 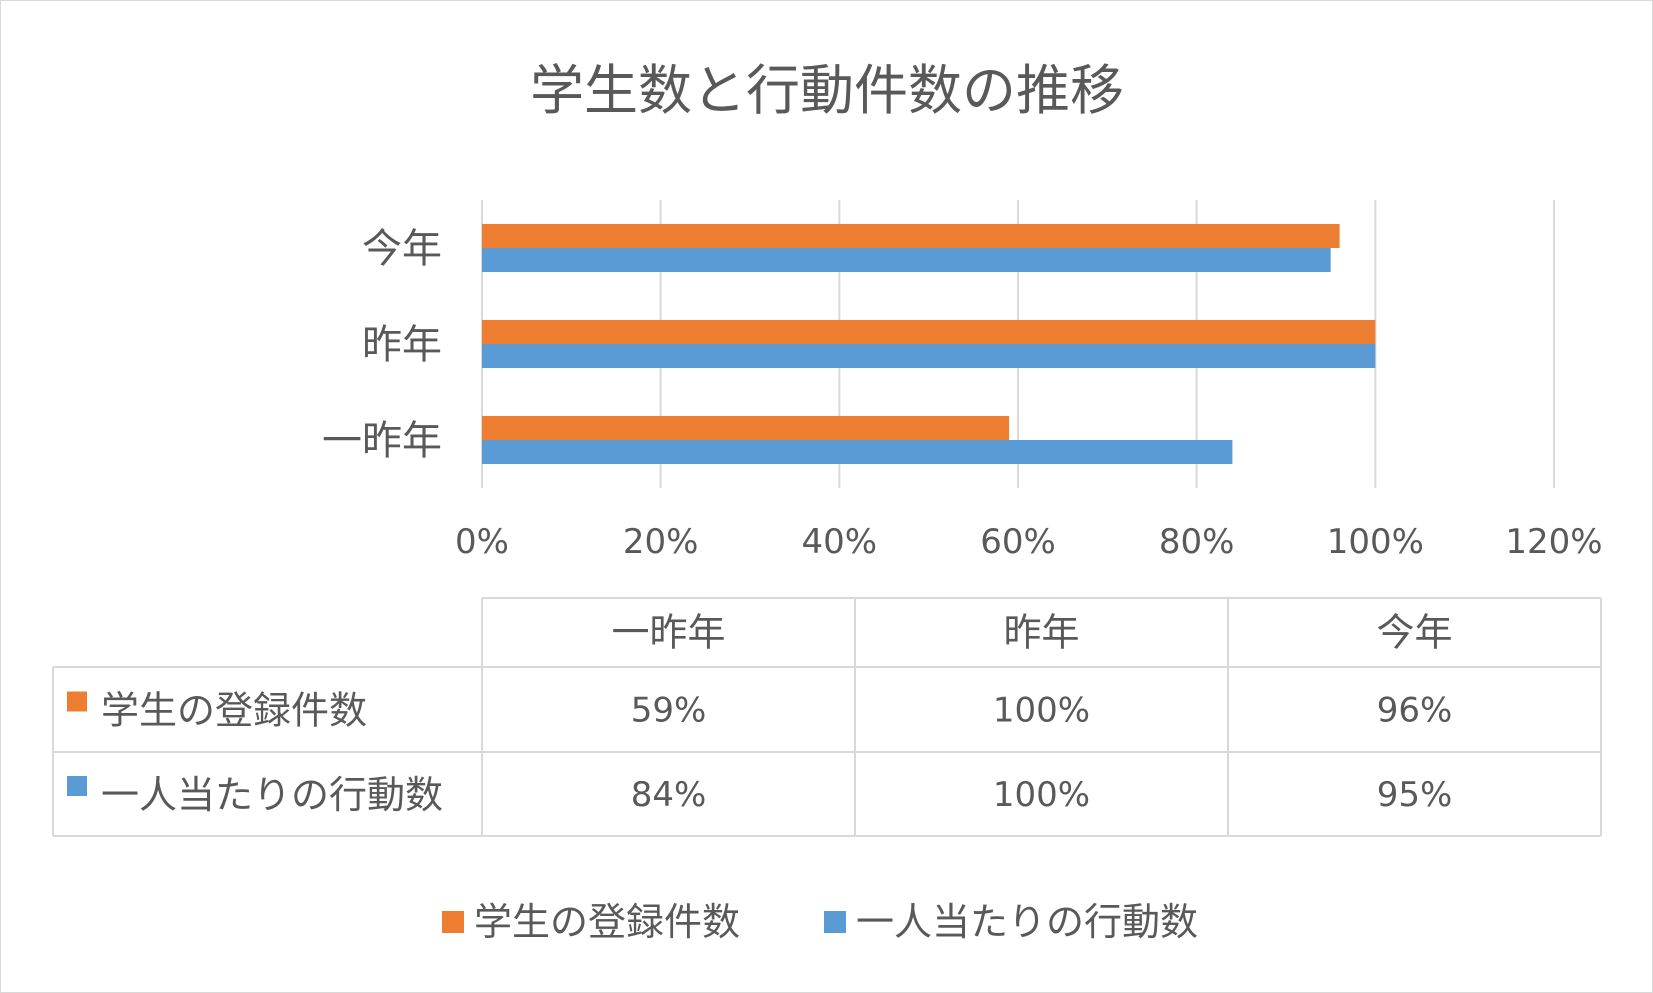 What do you see at coordinates (1041, 795) in the screenshot?
I see `table-cell-1-1: 100%` at bounding box center [1041, 795].